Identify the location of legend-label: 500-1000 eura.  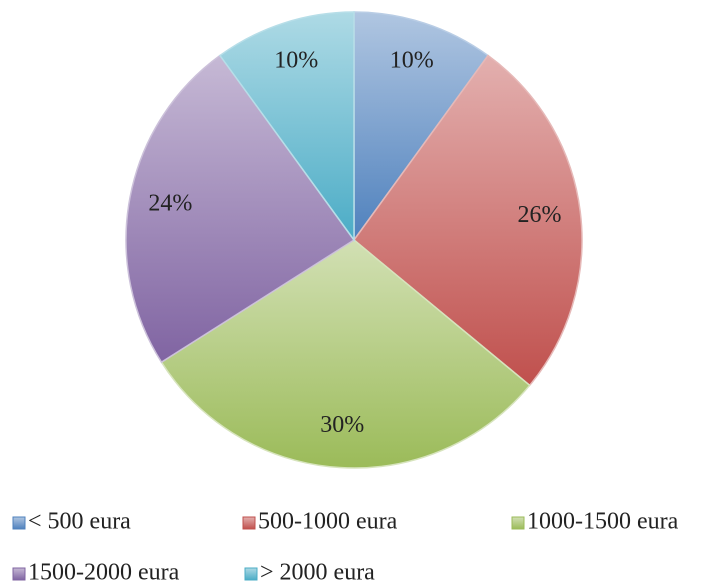
(328, 522).